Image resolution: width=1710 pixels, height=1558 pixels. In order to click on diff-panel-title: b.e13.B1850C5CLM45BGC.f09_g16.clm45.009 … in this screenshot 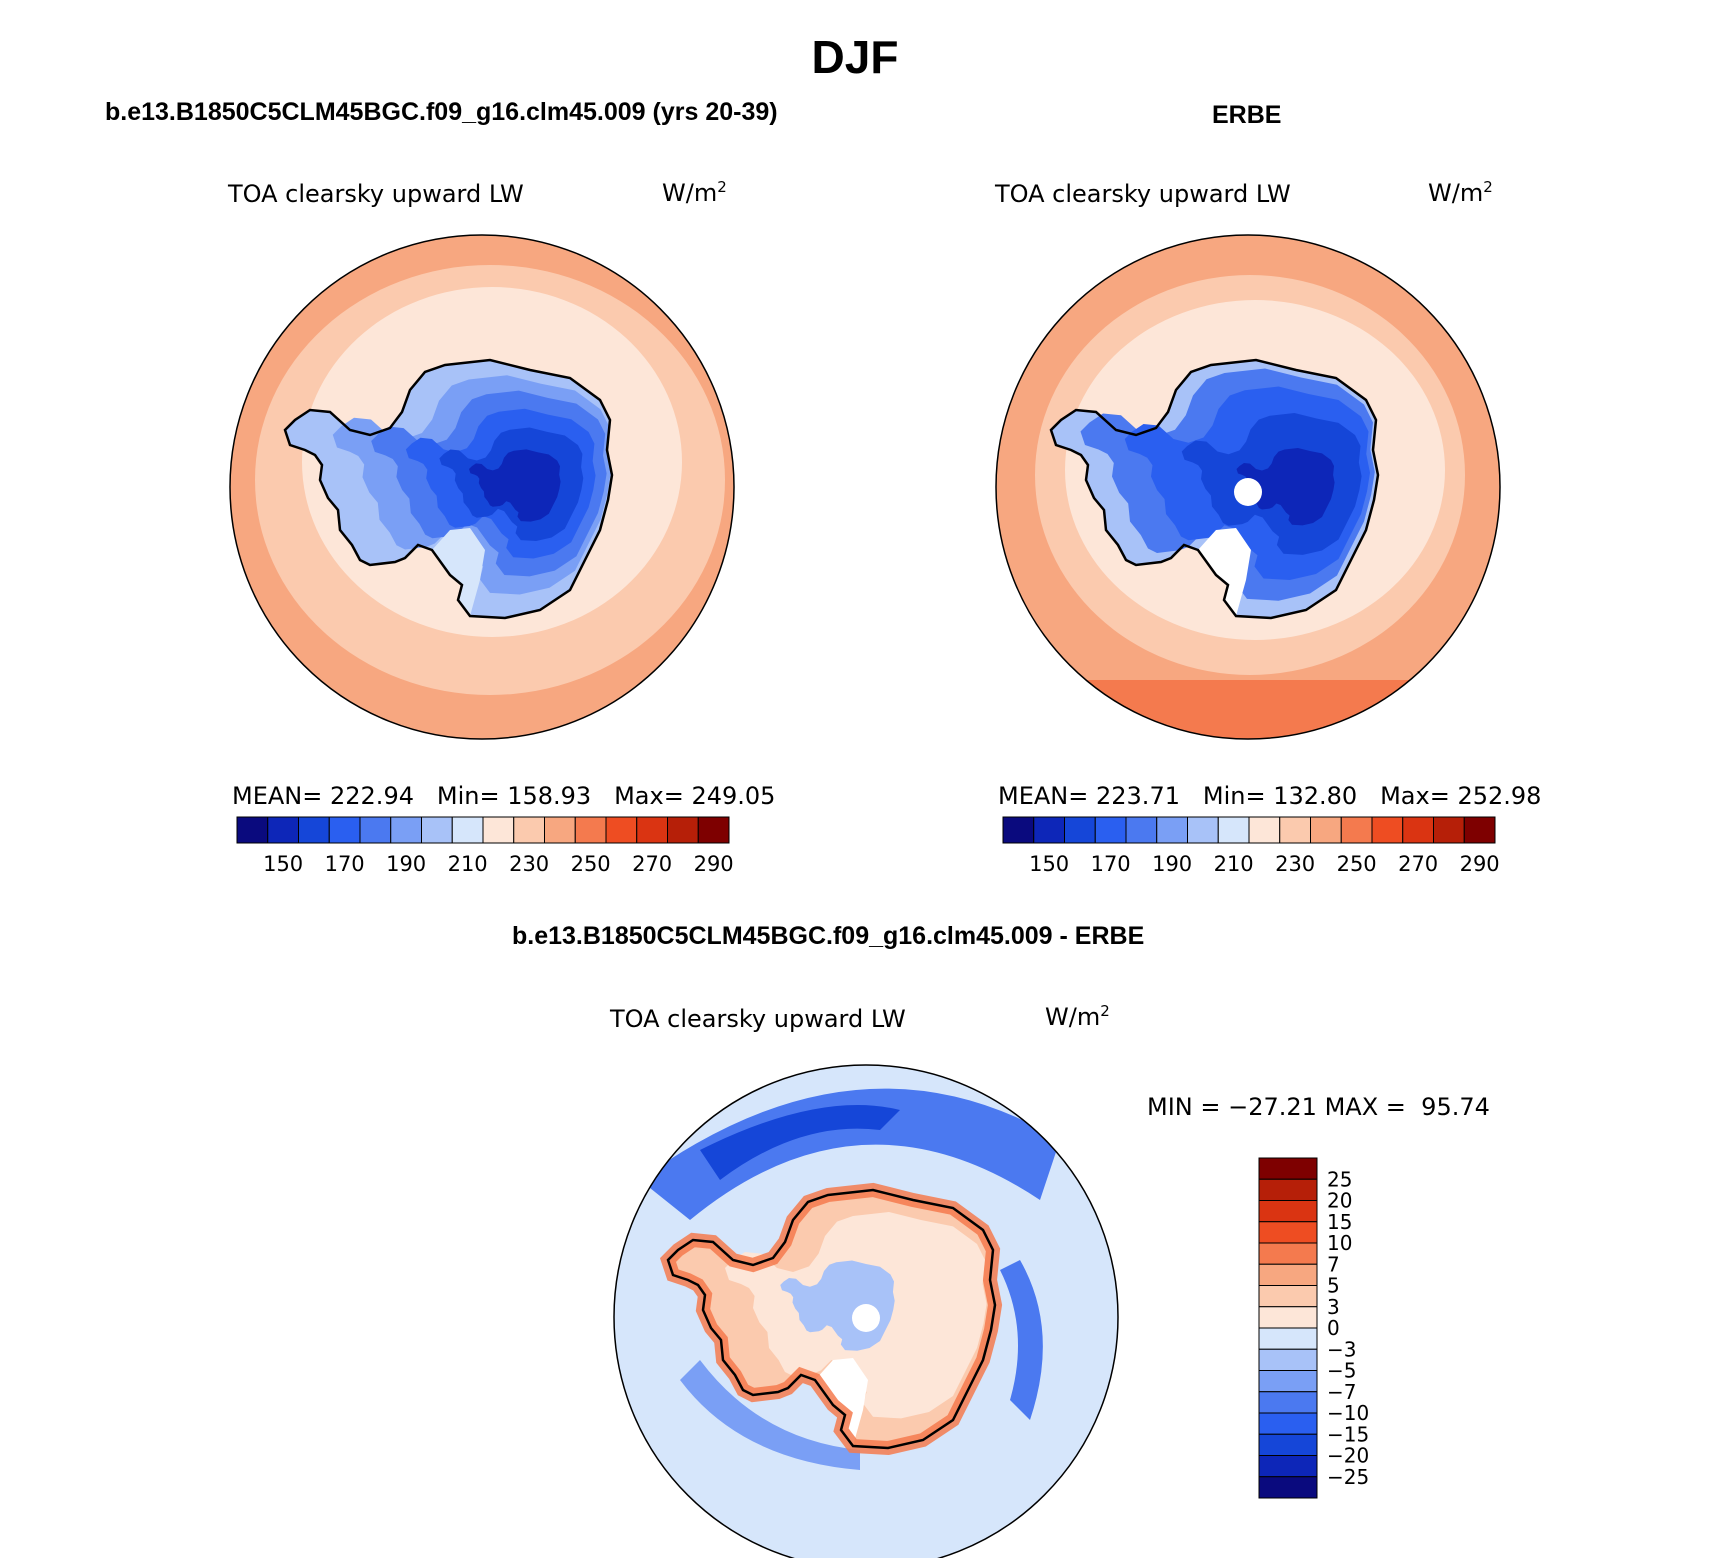, I will do `click(828, 936)`.